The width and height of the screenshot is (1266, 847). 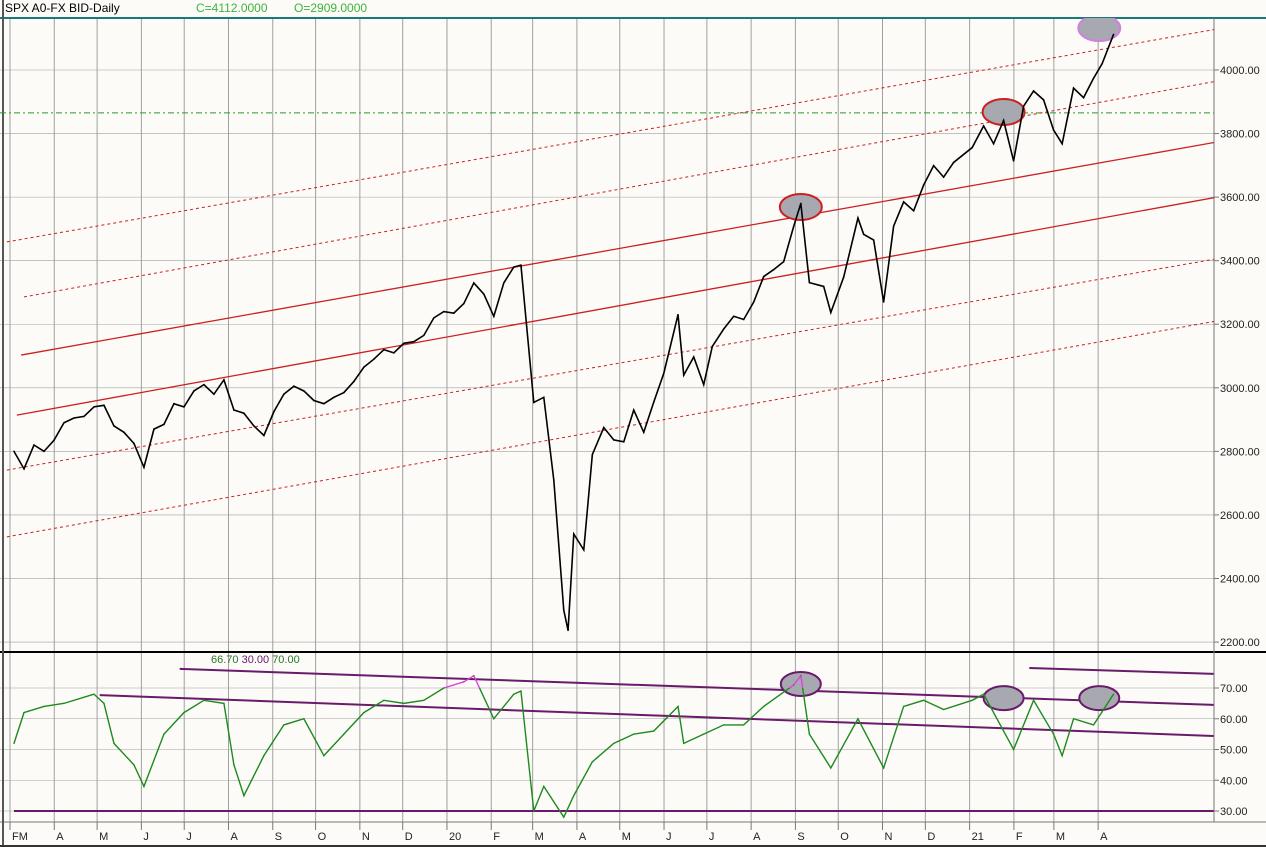 What do you see at coordinates (232, 8) in the screenshot?
I see `close-readout: C=4112.0000` at bounding box center [232, 8].